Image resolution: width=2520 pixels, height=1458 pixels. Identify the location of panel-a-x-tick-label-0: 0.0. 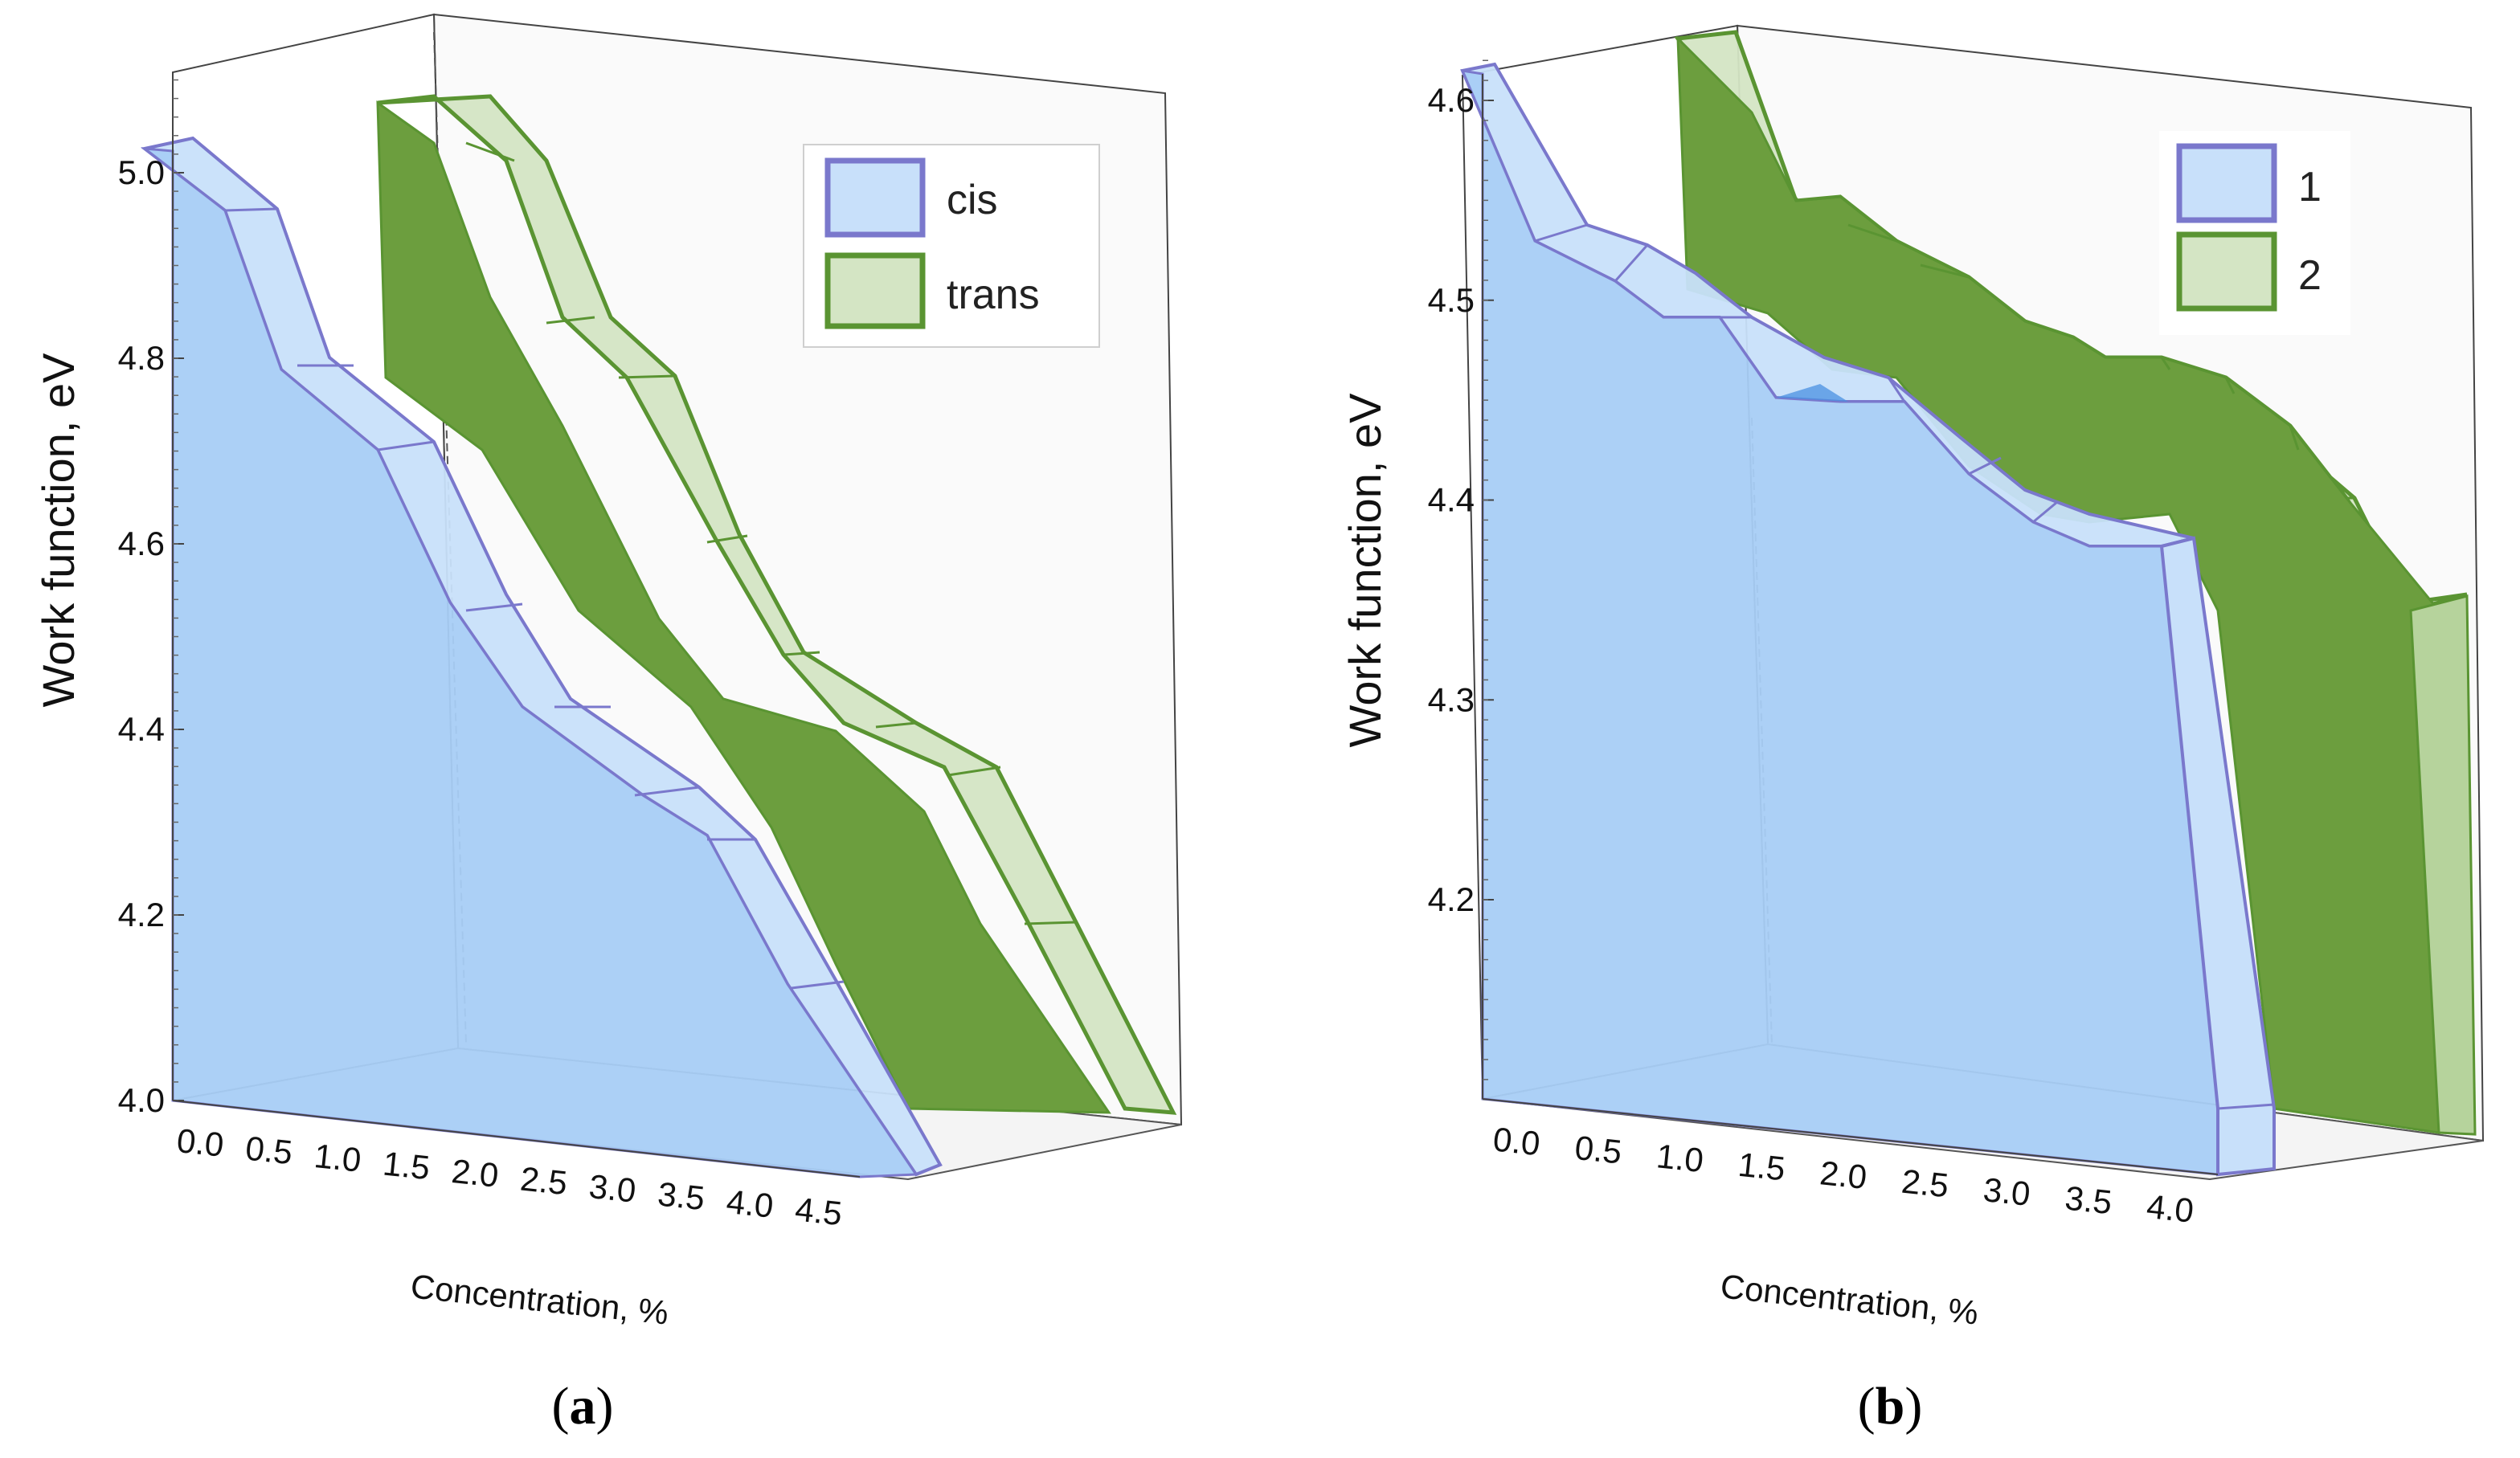
(201, 1142).